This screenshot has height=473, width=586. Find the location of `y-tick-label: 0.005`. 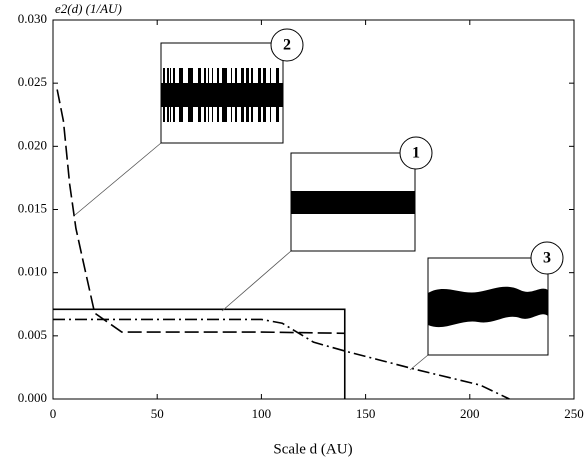

y-tick-label: 0.005 is located at coordinates (32, 334).